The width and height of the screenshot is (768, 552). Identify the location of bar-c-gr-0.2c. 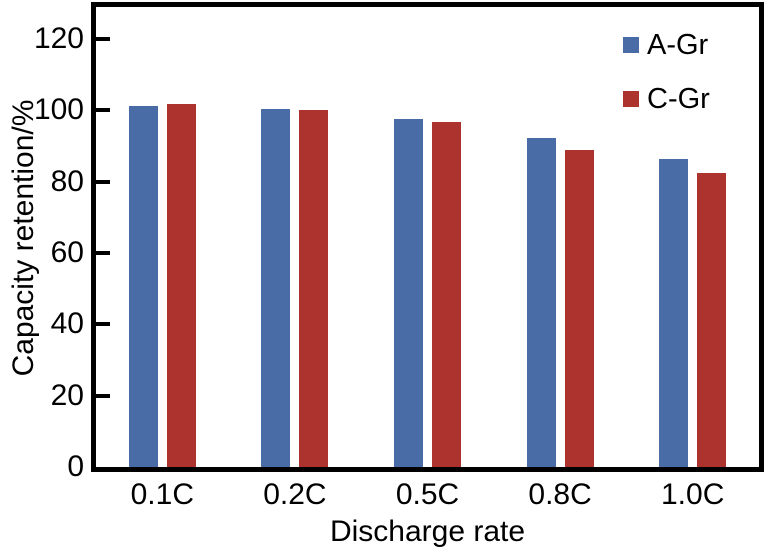
(314, 288).